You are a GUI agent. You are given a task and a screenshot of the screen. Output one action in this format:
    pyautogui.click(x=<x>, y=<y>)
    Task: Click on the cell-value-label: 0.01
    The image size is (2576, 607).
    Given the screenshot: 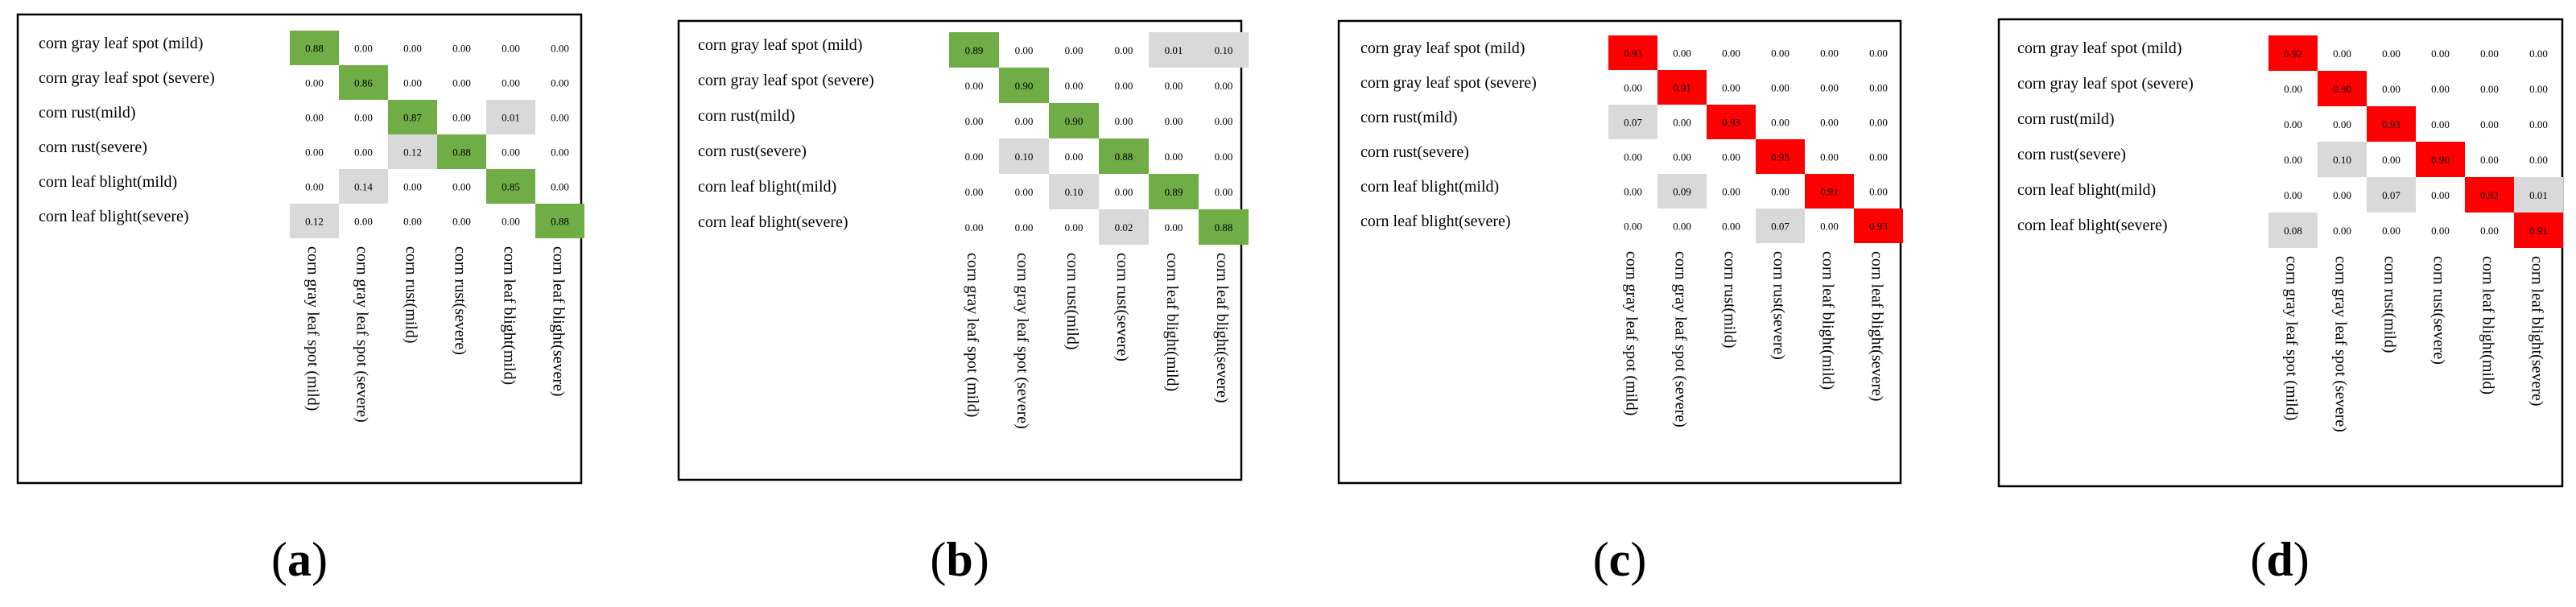 What is the action you would take?
    pyautogui.click(x=1174, y=50)
    